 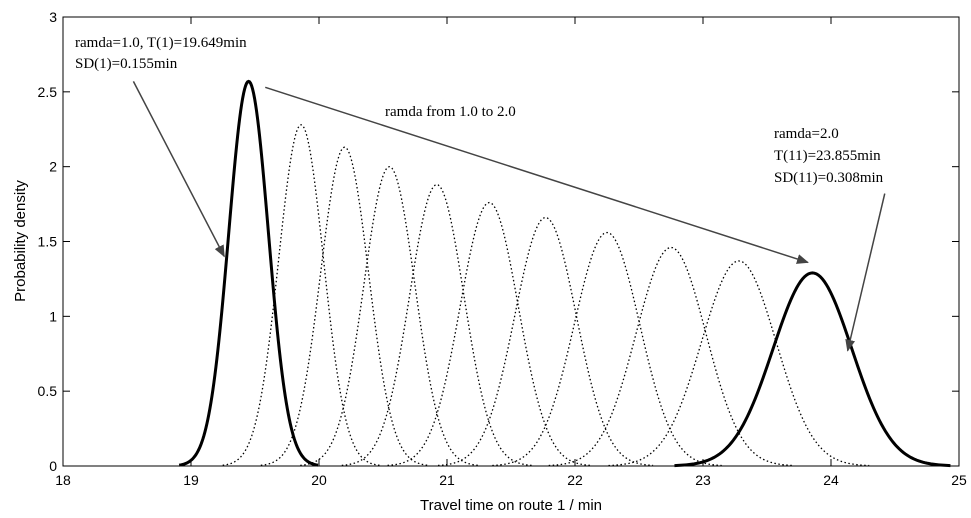 I want to click on x-tick-label: 25, so click(x=959, y=480).